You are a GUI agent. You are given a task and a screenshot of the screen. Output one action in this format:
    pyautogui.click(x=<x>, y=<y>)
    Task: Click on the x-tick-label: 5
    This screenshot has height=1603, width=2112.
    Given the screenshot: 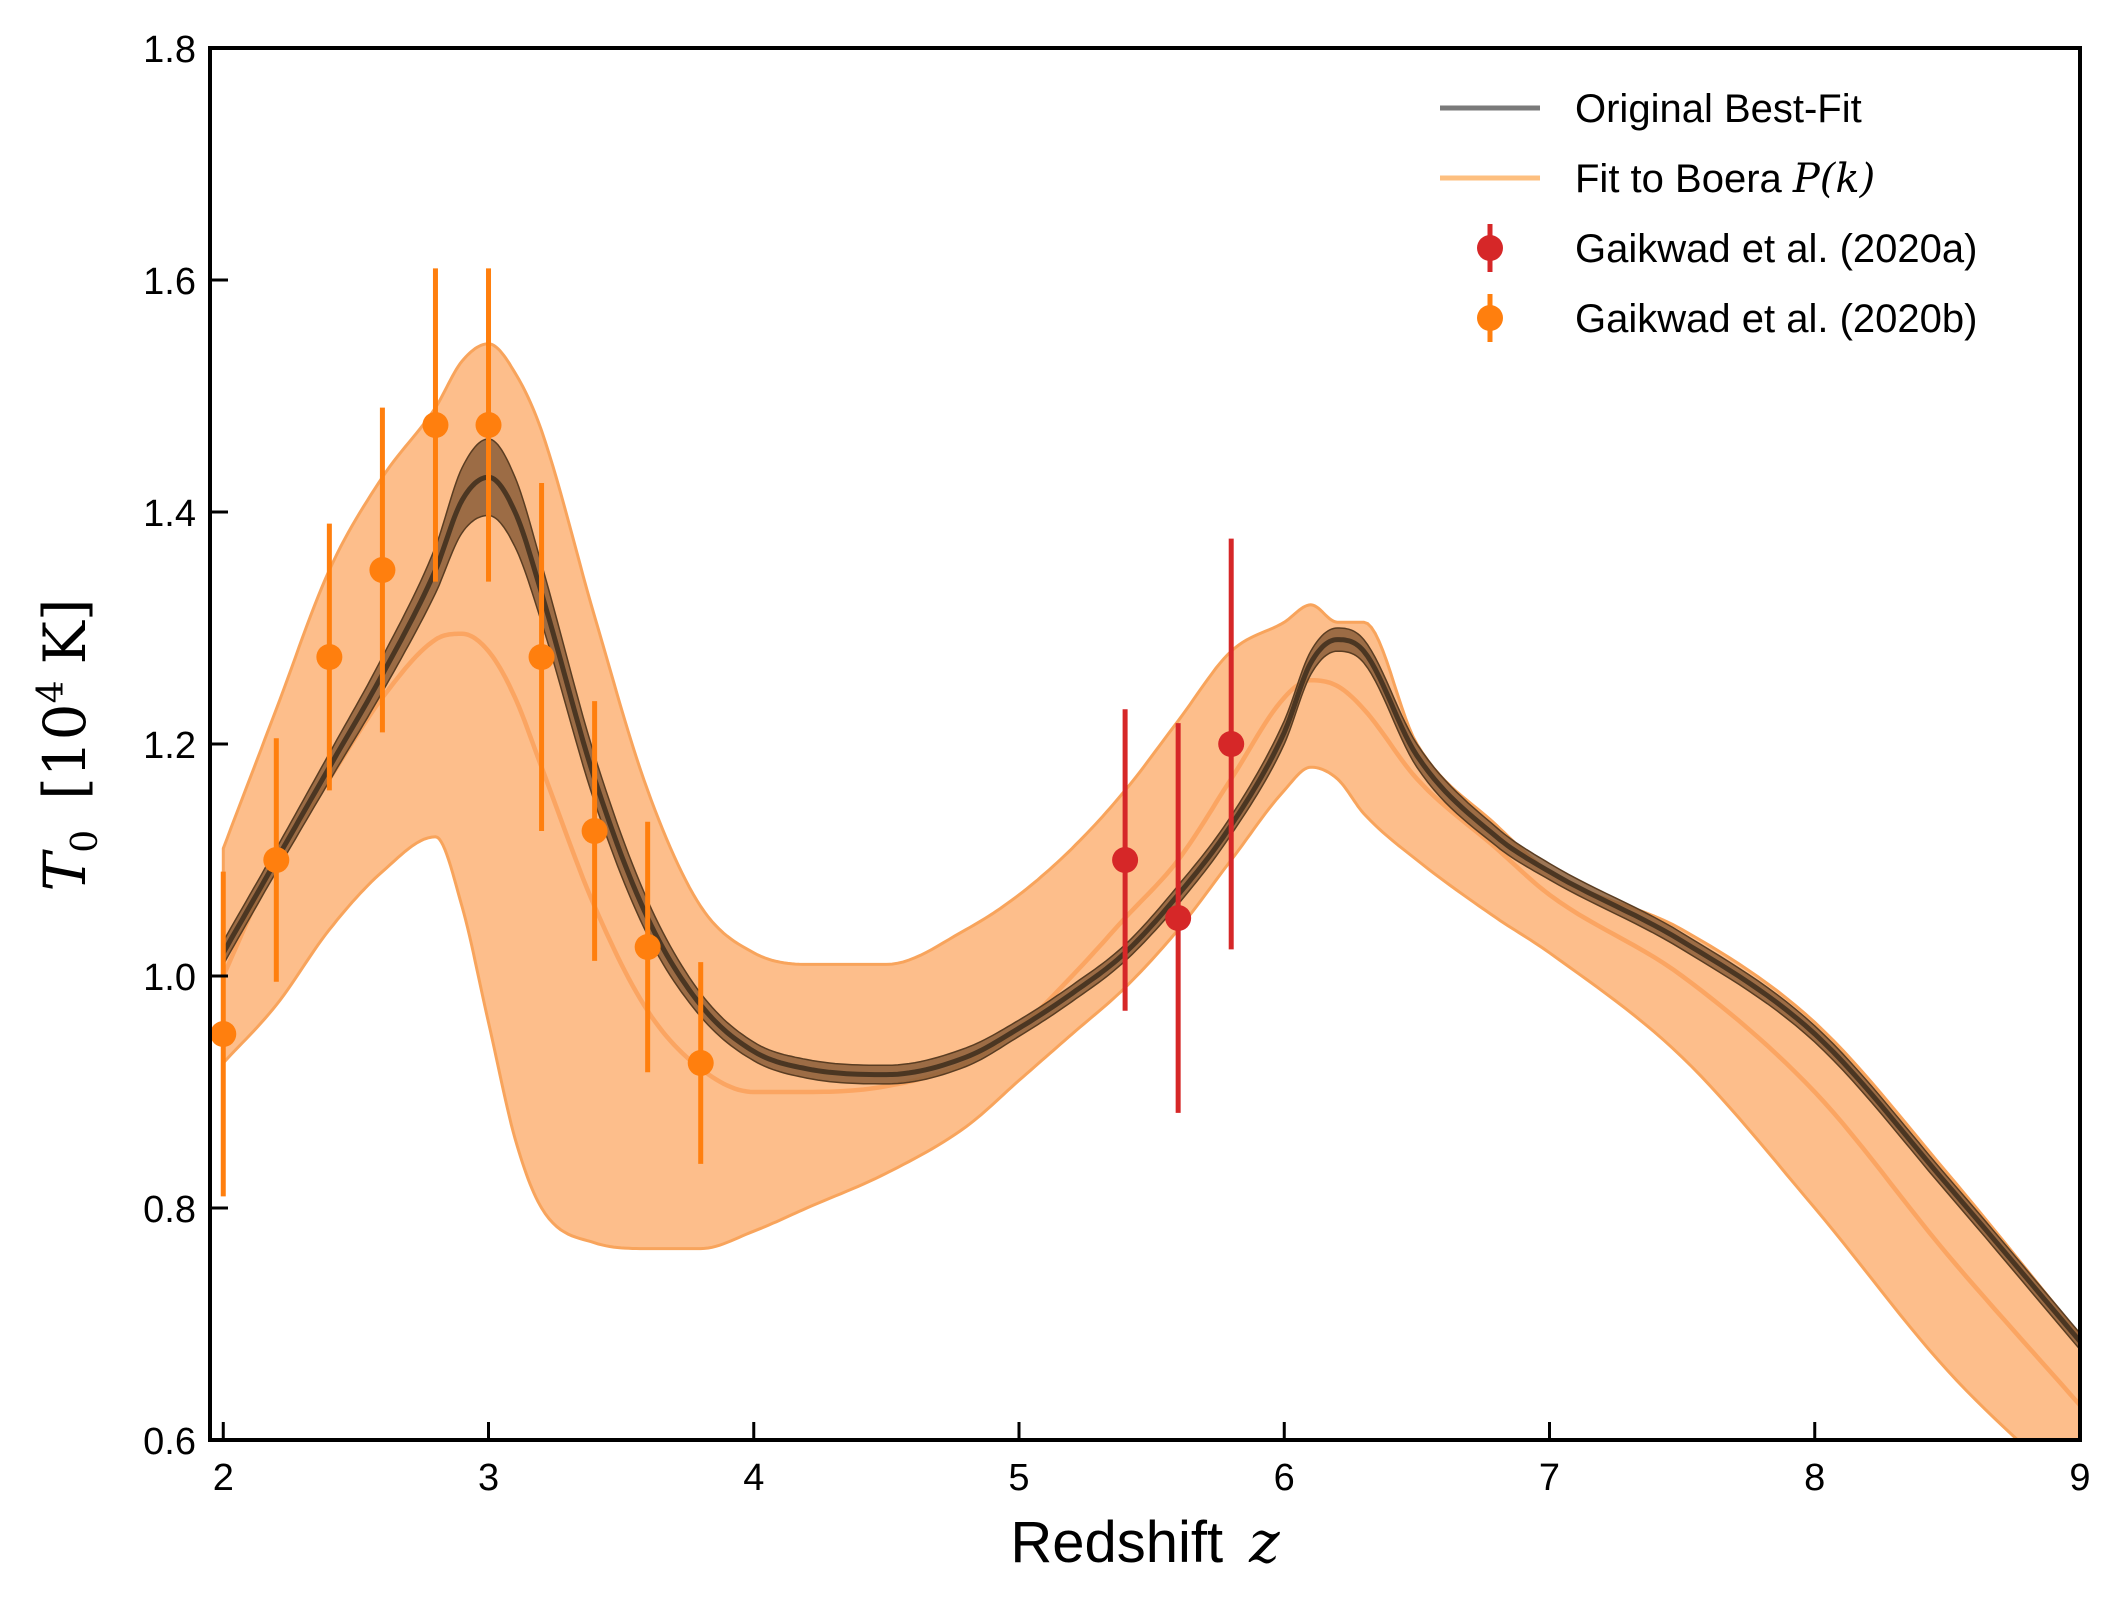 What is the action you would take?
    pyautogui.click(x=1018, y=1478)
    